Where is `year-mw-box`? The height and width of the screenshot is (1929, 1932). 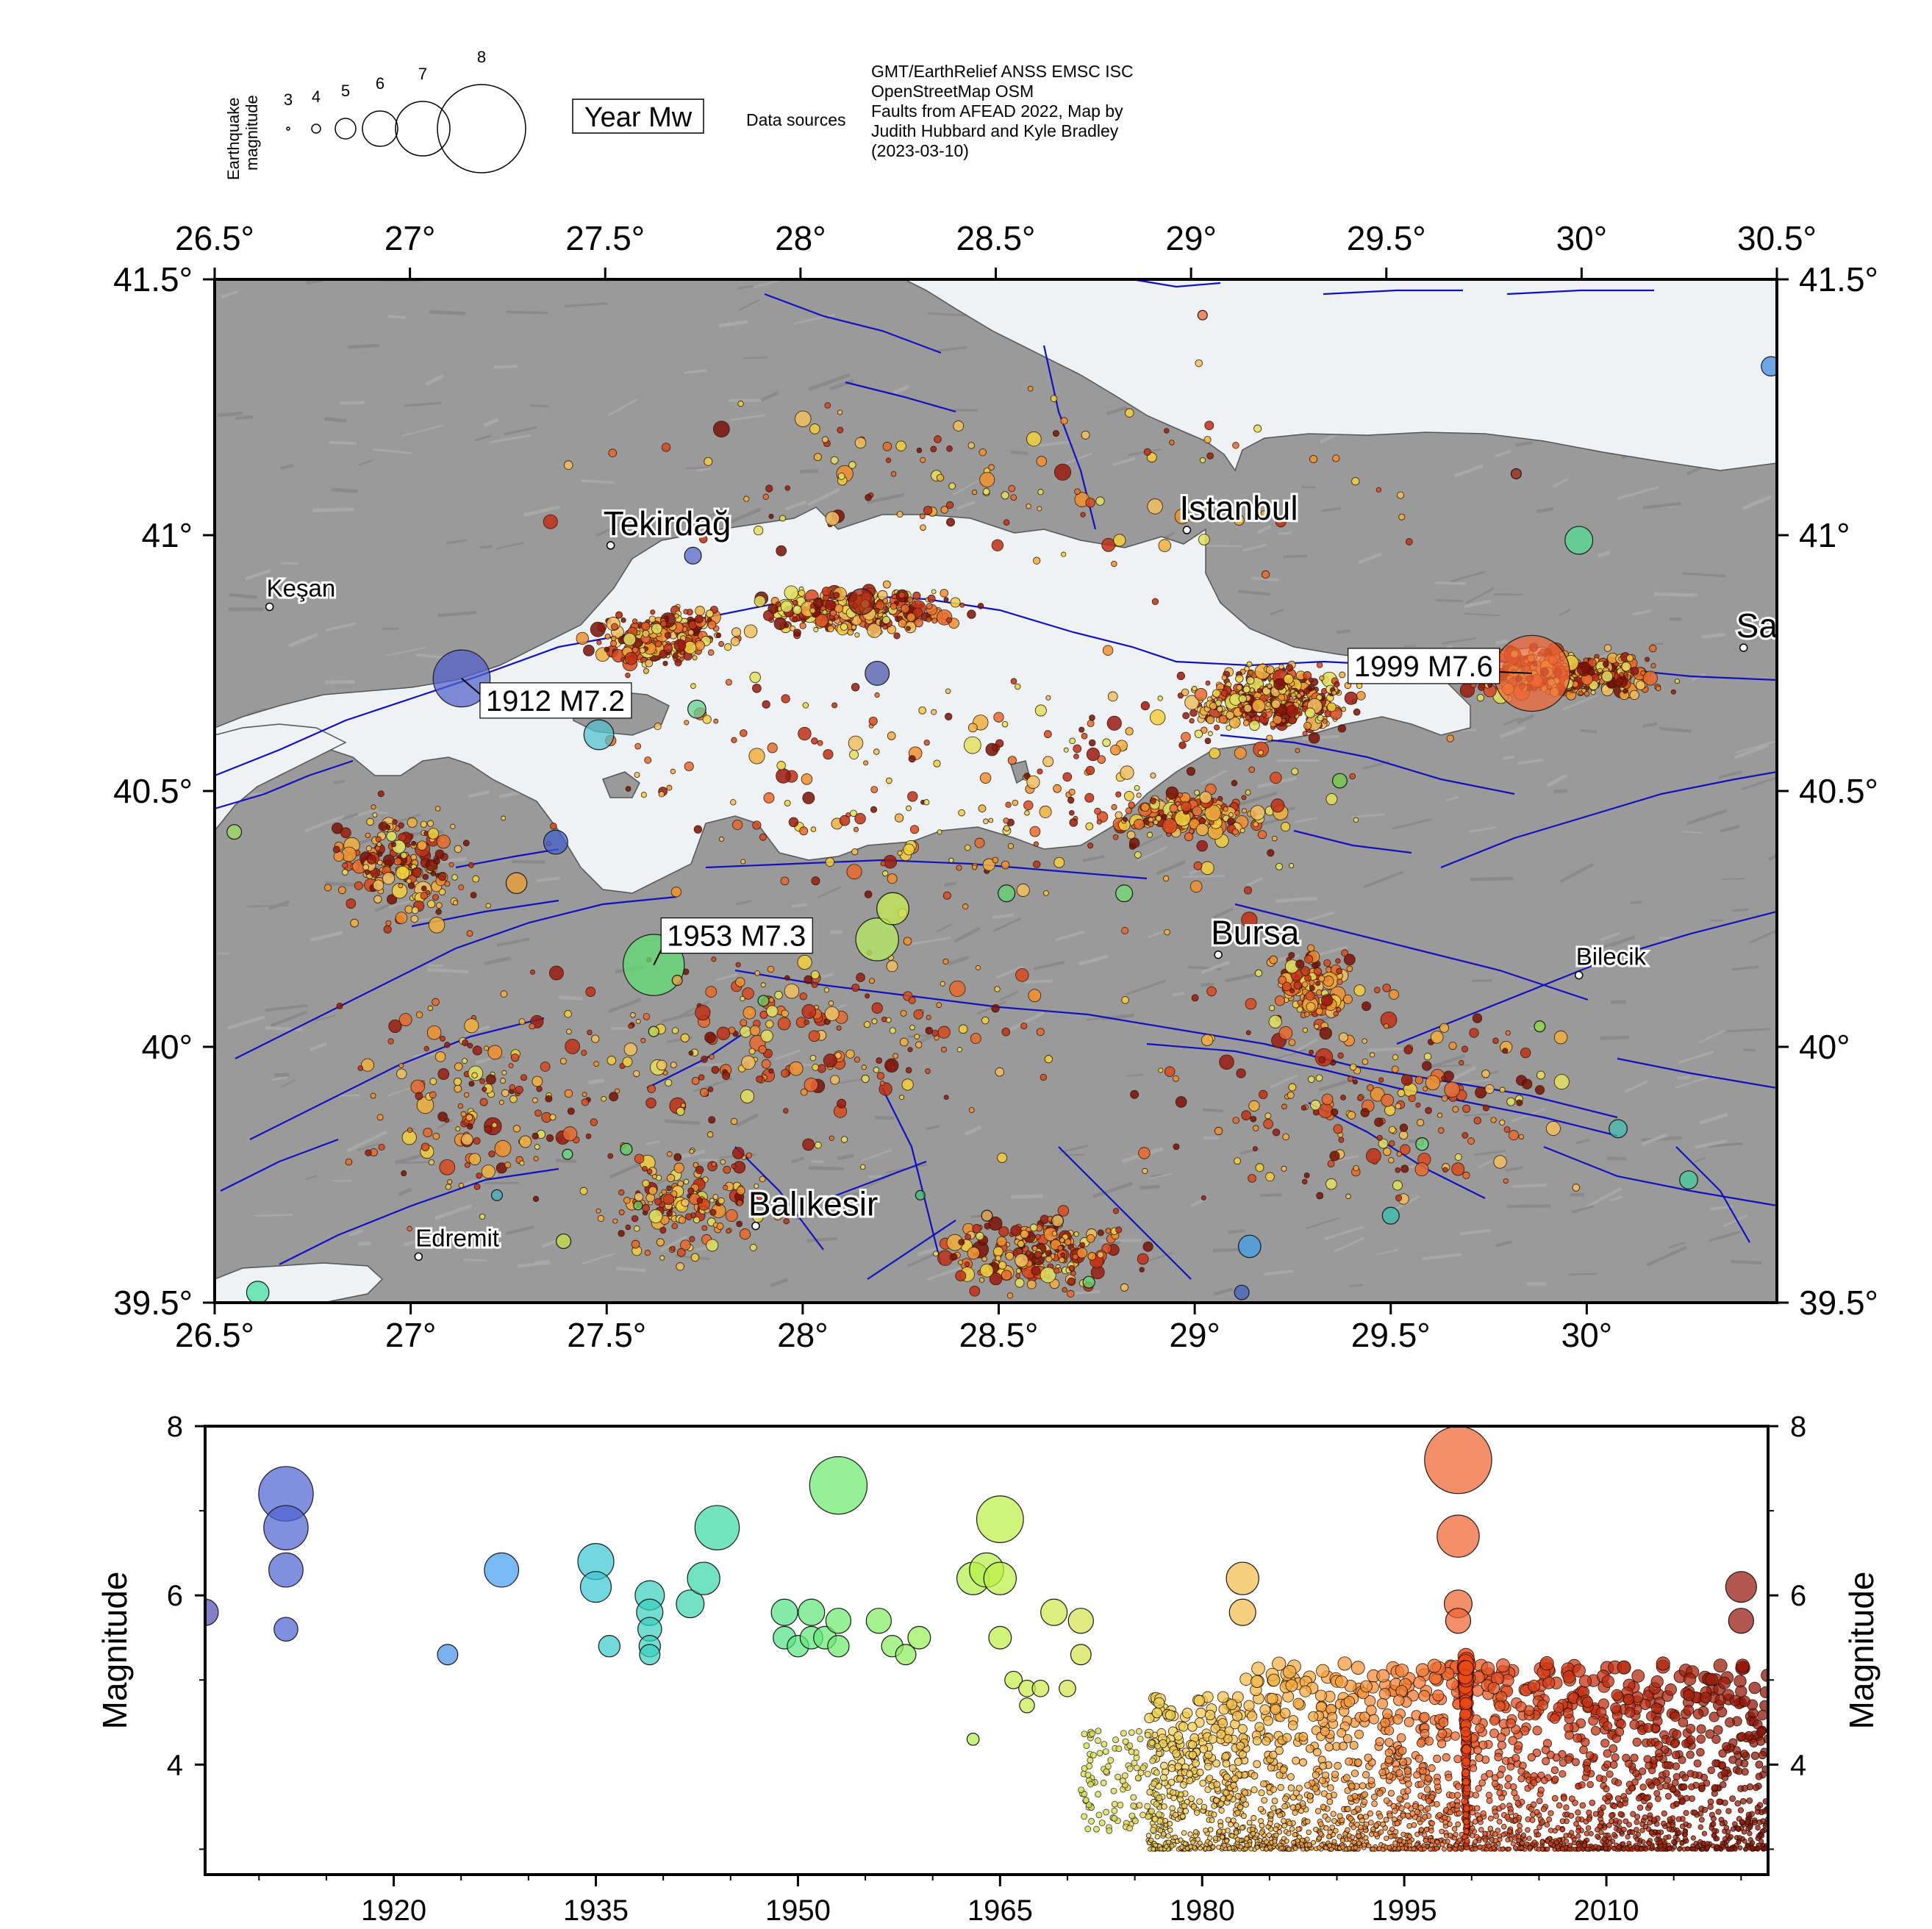
year-mw-box is located at coordinates (638, 116).